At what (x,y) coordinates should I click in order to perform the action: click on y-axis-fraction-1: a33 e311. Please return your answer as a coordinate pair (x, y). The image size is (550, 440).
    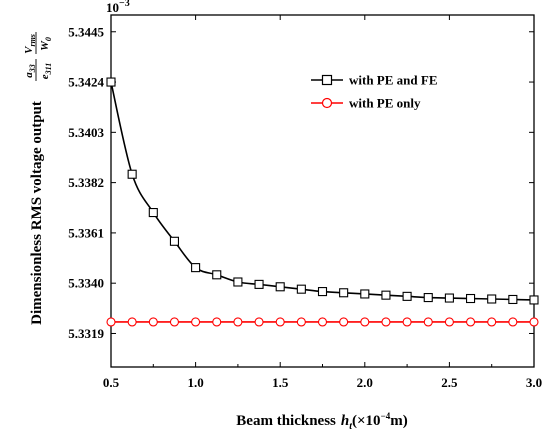
    Looking at the image, I should click on (38, 70).